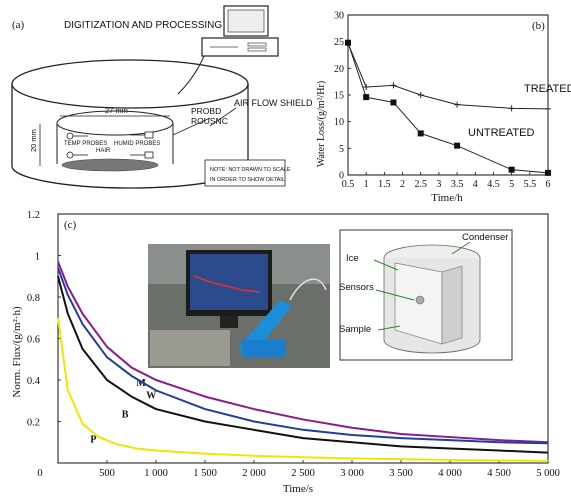 This screenshot has width=571, height=503. What do you see at coordinates (209, 121) in the screenshot?
I see `probe-label-2: ROUSNC` at bounding box center [209, 121].